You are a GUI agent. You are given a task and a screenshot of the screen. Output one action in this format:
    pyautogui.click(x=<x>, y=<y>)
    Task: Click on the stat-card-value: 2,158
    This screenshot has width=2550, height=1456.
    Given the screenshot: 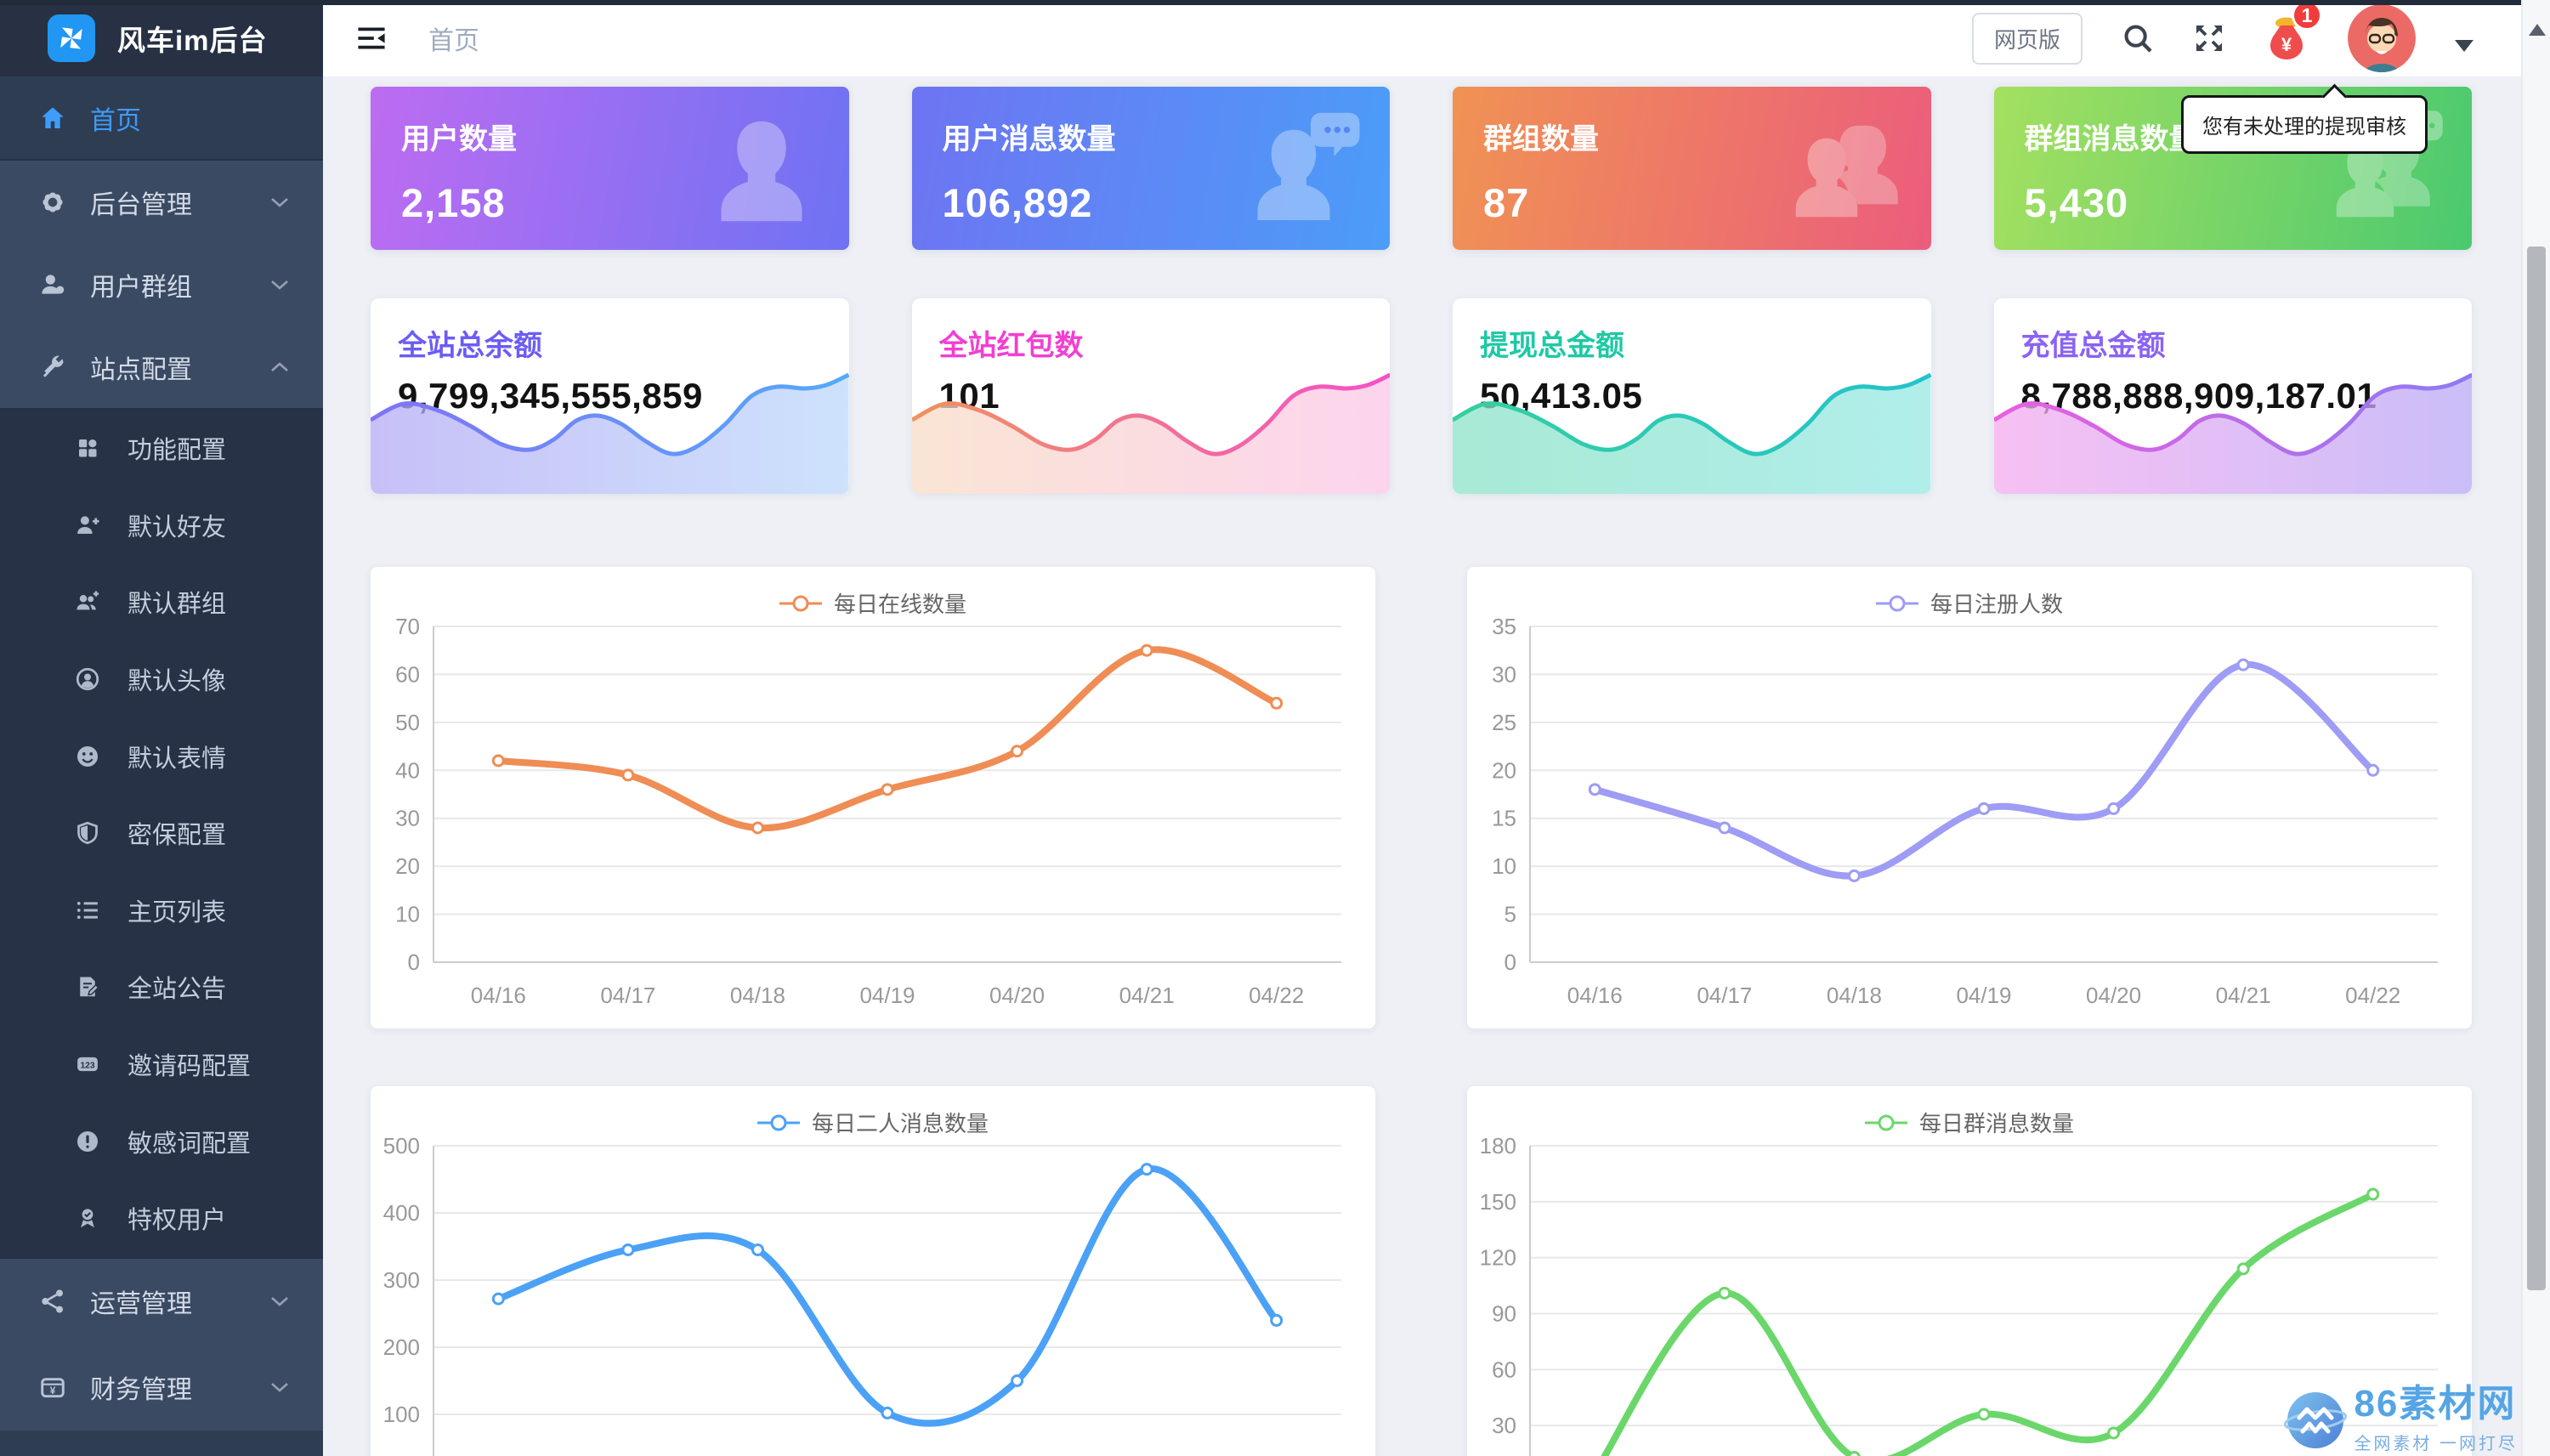 What is the action you would take?
    pyautogui.click(x=453, y=202)
    